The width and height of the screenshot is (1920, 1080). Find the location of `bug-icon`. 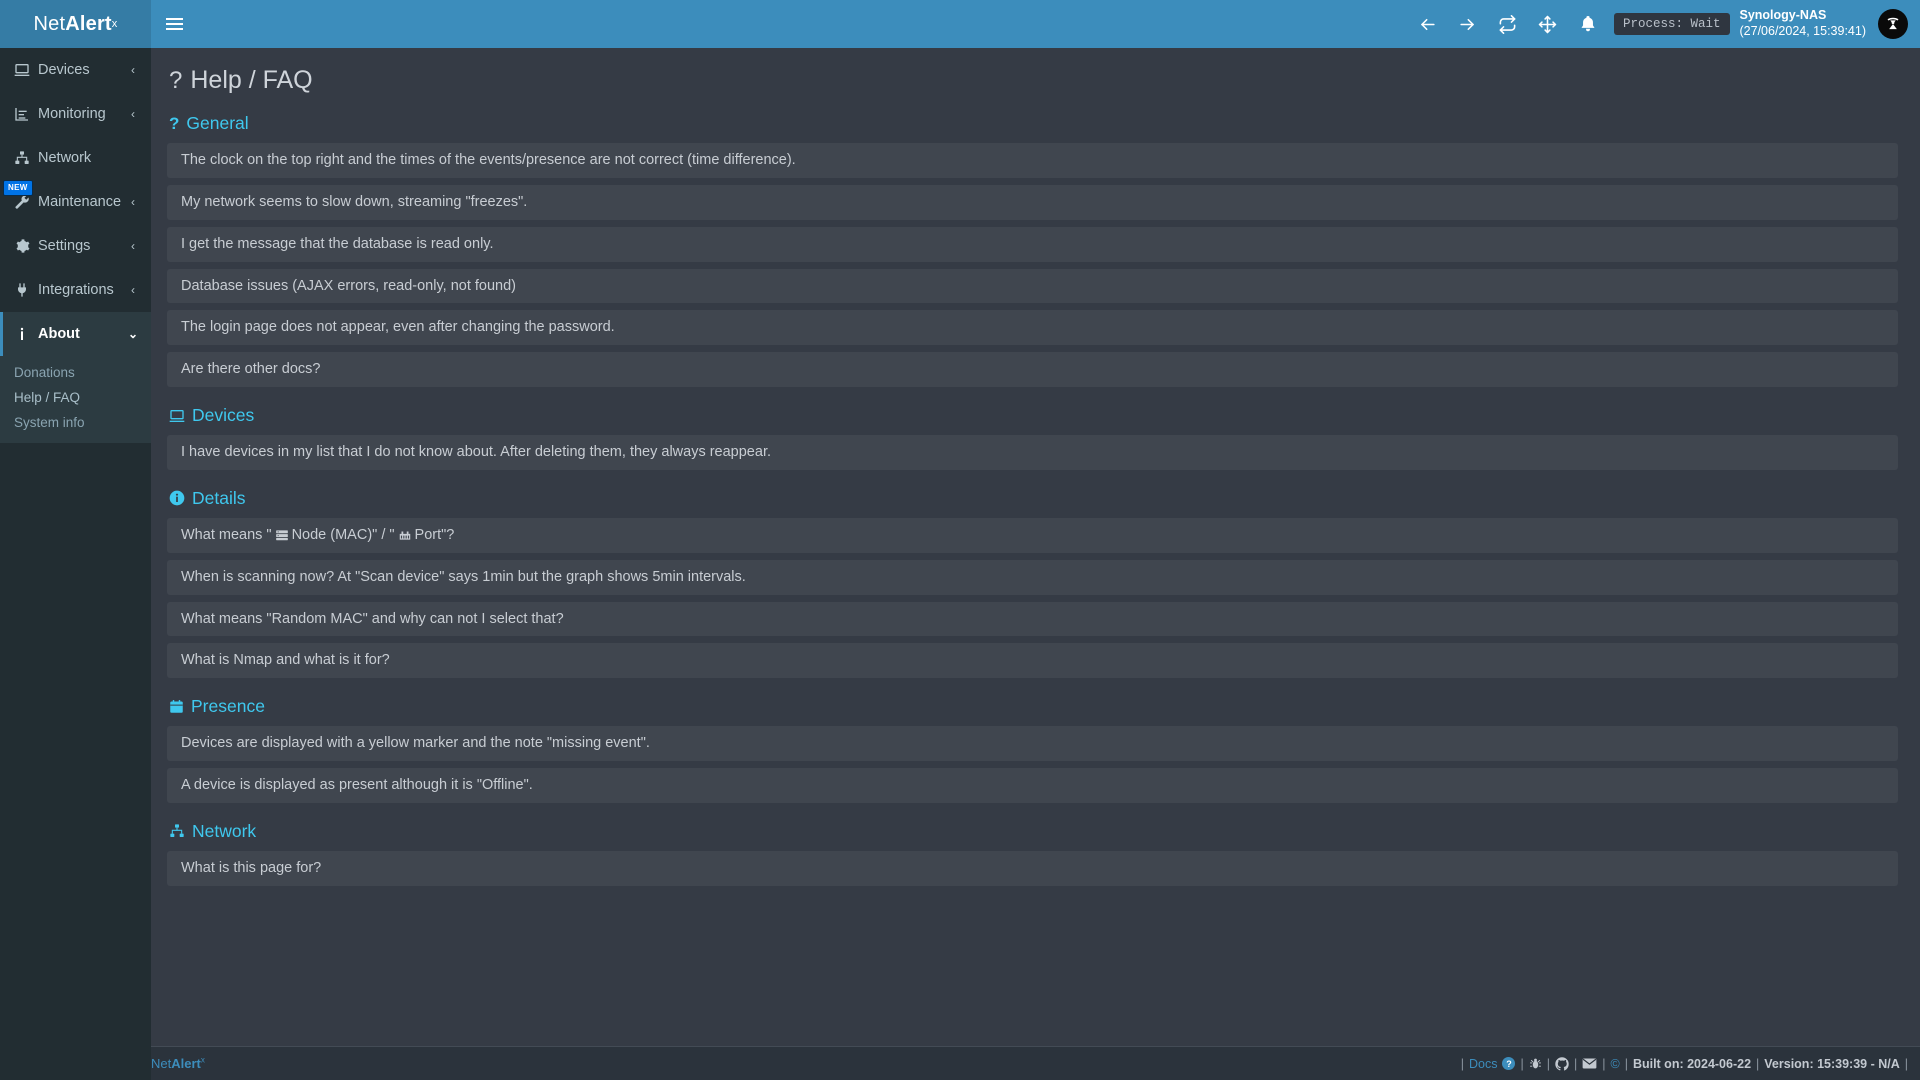

bug-icon is located at coordinates (1535, 1063).